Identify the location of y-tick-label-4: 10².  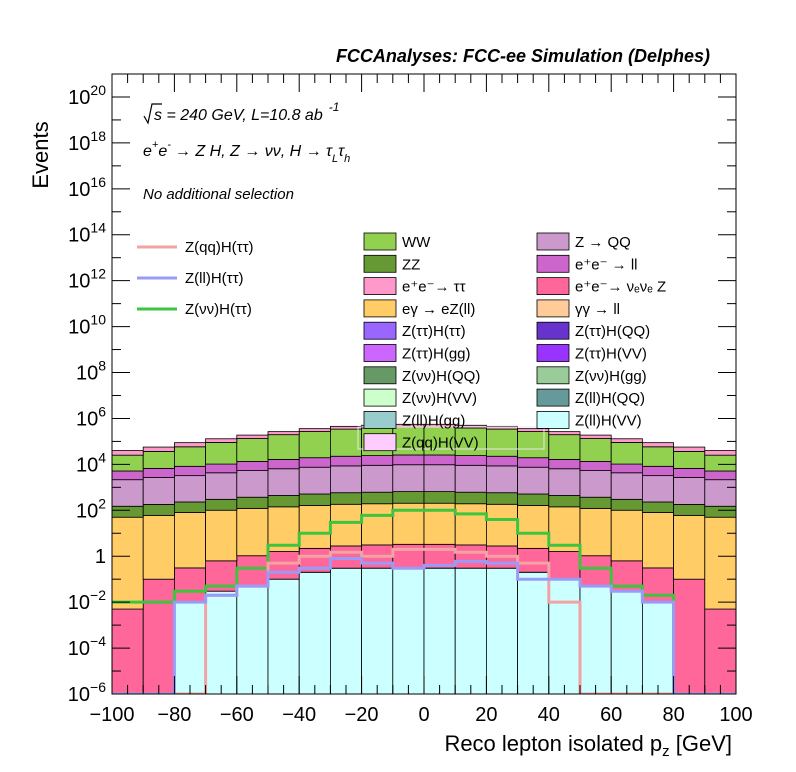
(91, 508).